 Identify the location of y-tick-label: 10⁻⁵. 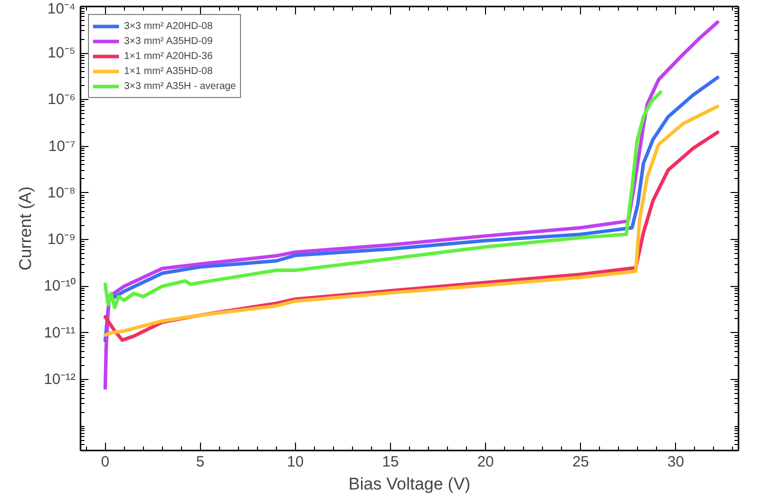
(62, 53).